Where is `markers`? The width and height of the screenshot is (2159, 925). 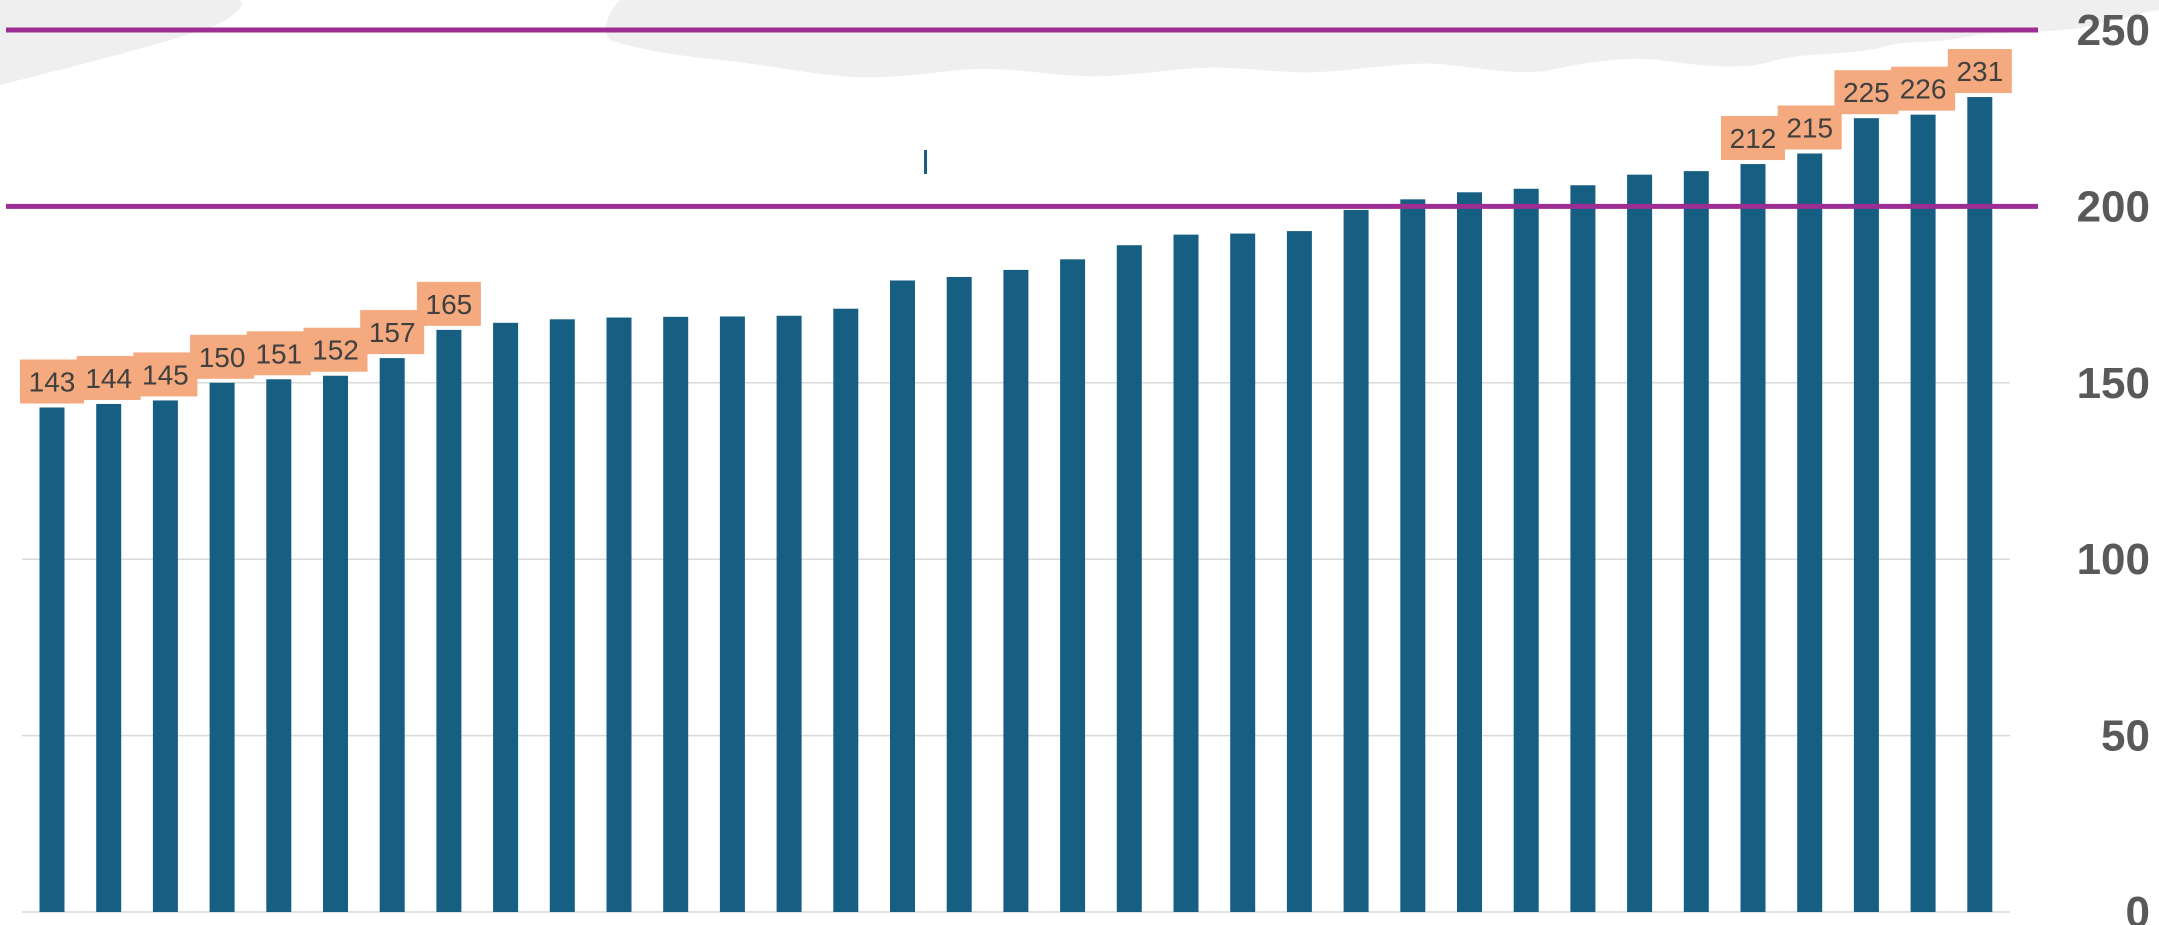
markers is located at coordinates (925, 162).